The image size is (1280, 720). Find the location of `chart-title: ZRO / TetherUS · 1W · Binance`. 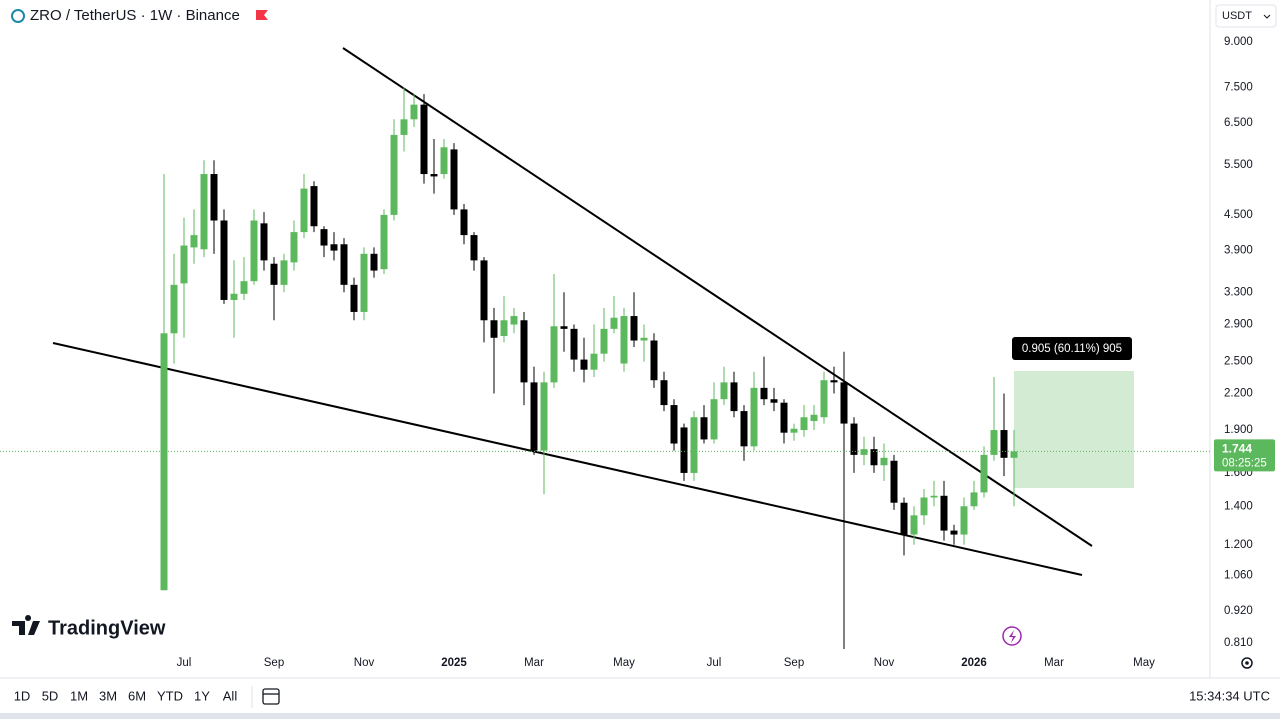

chart-title: ZRO / TetherUS · 1W · Binance is located at coordinates (135, 15).